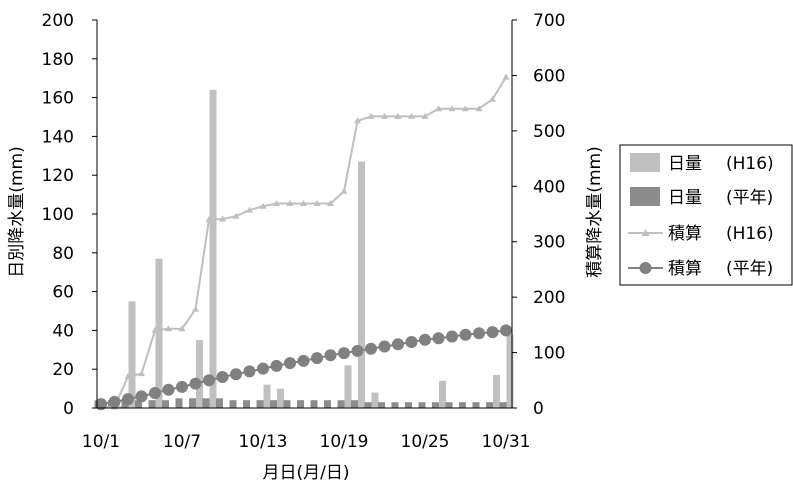 This screenshot has width=793, height=488. I want to click on y-tick-label-right: 200, so click(549, 298).